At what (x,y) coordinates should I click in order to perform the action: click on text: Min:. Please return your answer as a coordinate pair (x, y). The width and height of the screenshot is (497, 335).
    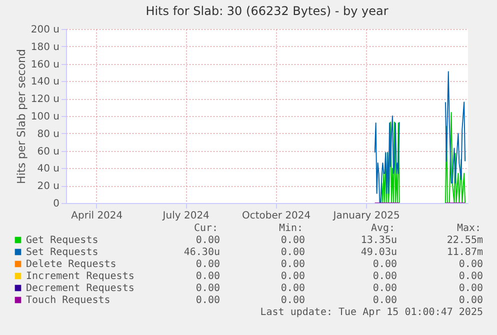
    Looking at the image, I should click on (291, 228).